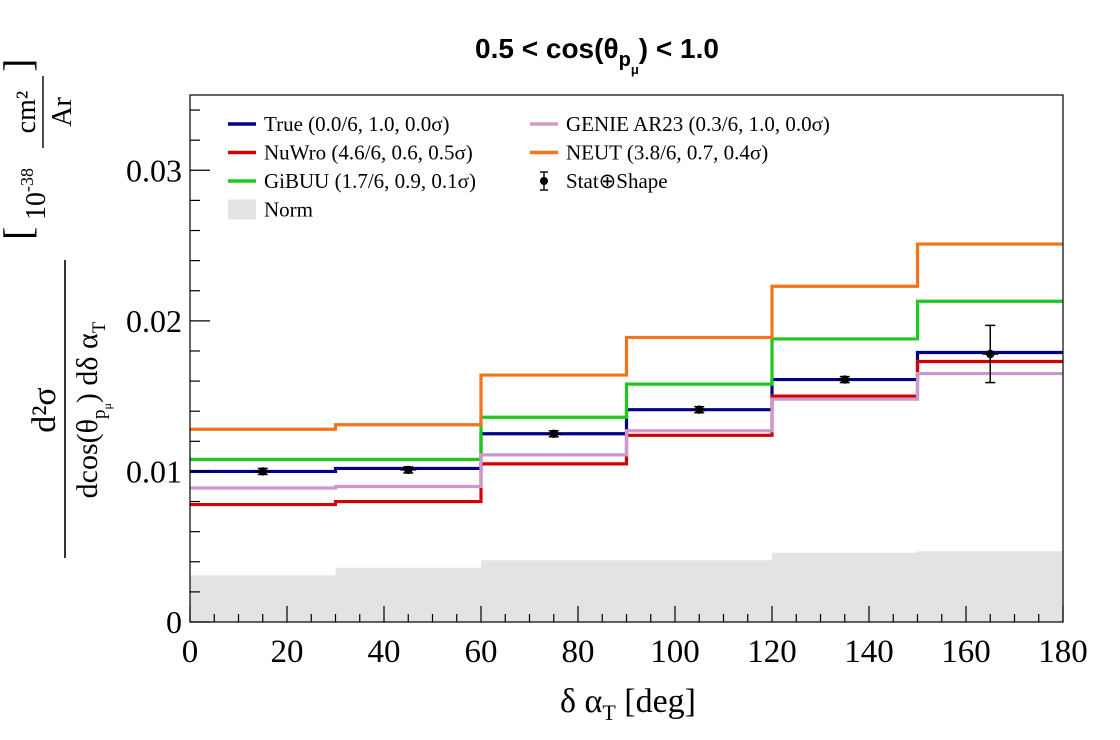 The image size is (1120, 740). What do you see at coordinates (675, 652) in the screenshot?
I see `x-tick-label: 100` at bounding box center [675, 652].